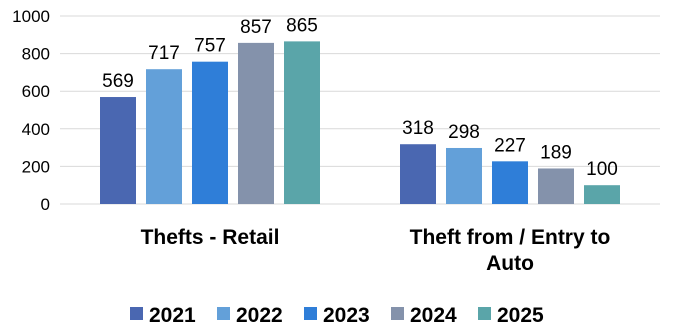 The width and height of the screenshot is (675, 334). Describe the element at coordinates (210, 237) in the screenshot. I see `category-label: Thefts - Retail` at that location.